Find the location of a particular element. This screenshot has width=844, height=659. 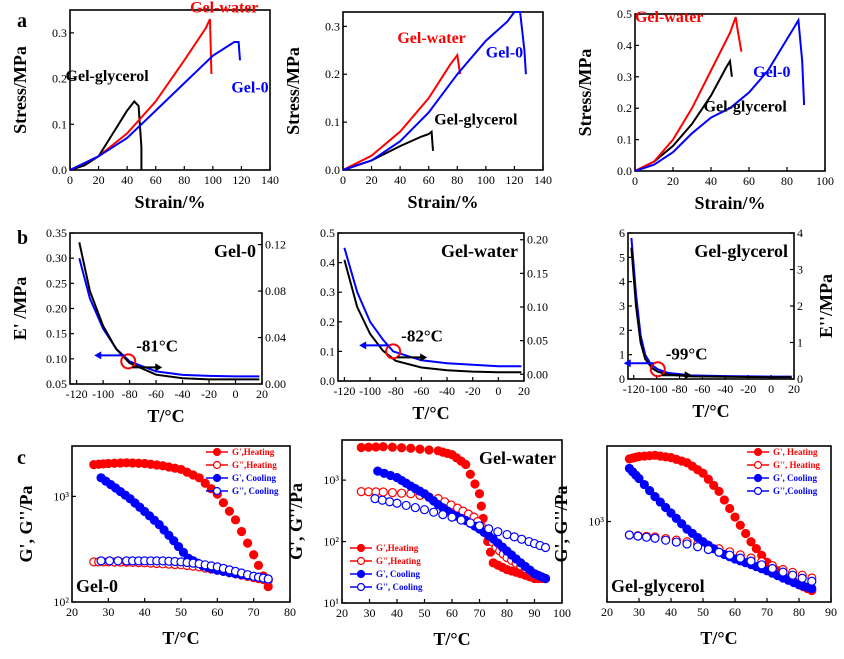

plot-frame is located at coordinates (170, 90).